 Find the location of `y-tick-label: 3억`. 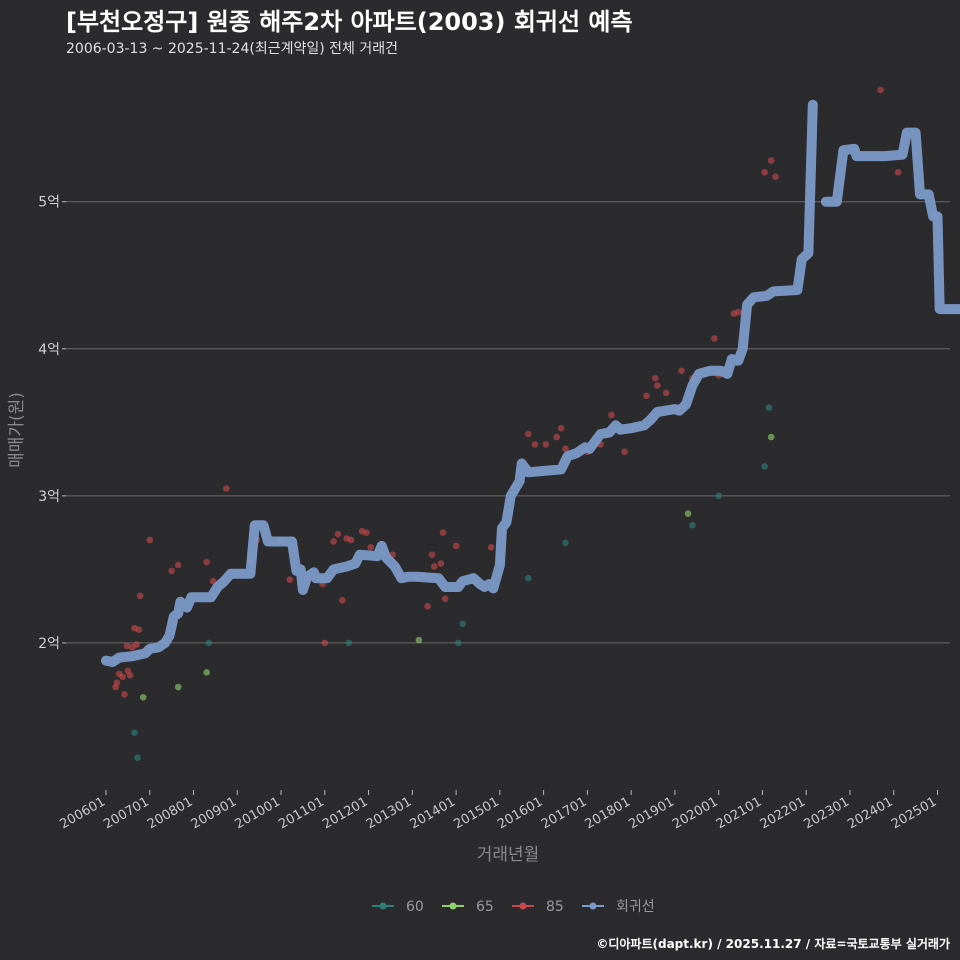

y-tick-label: 3억 is located at coordinates (49, 497).